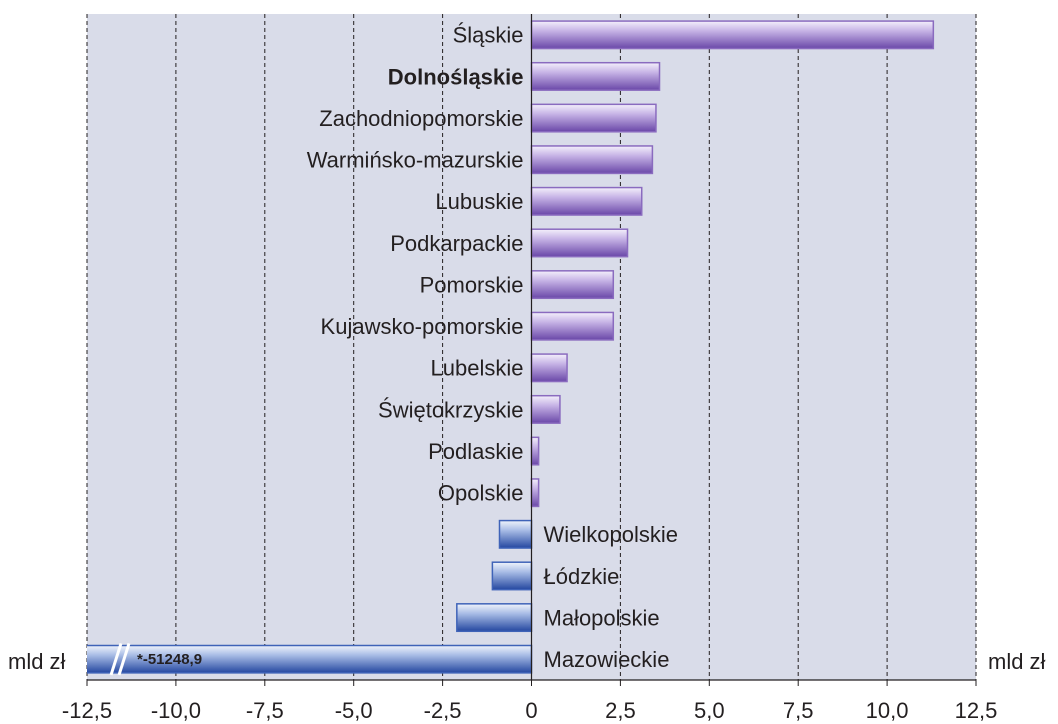 This screenshot has height=724, width=1058. I want to click on category-label: Świętokrzyskie, so click(450, 409).